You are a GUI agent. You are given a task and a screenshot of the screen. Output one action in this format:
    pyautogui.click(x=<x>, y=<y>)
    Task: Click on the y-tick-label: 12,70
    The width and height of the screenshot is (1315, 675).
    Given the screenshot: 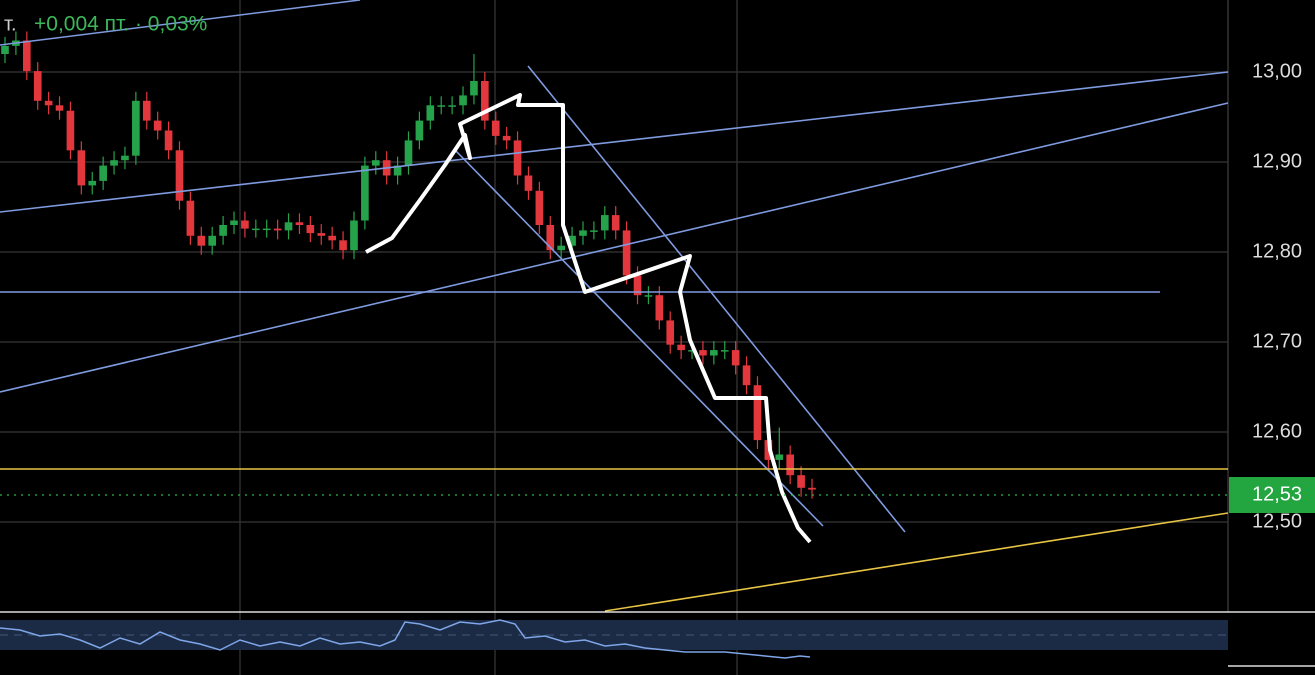 What is the action you would take?
    pyautogui.click(x=1277, y=341)
    